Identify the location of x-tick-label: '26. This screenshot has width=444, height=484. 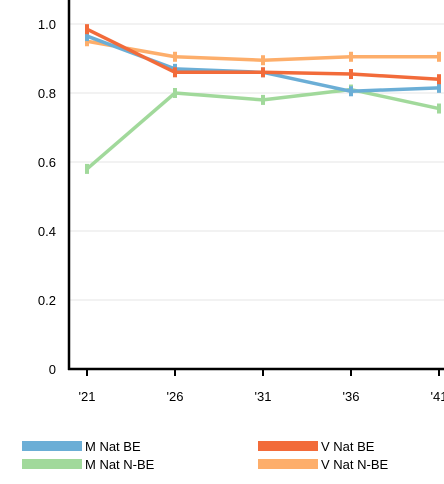
(175, 396).